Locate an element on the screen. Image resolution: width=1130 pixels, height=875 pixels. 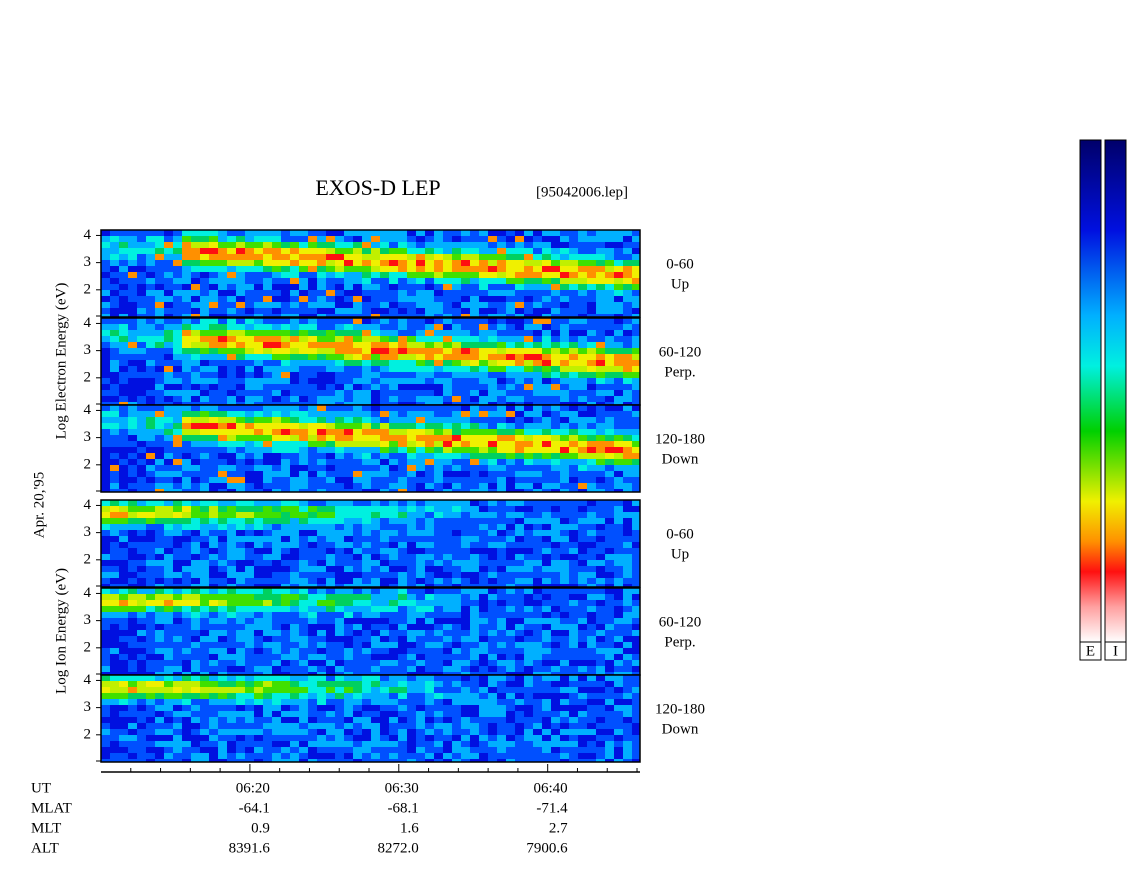
panel-angle: 0-60 is located at coordinates (680, 534).